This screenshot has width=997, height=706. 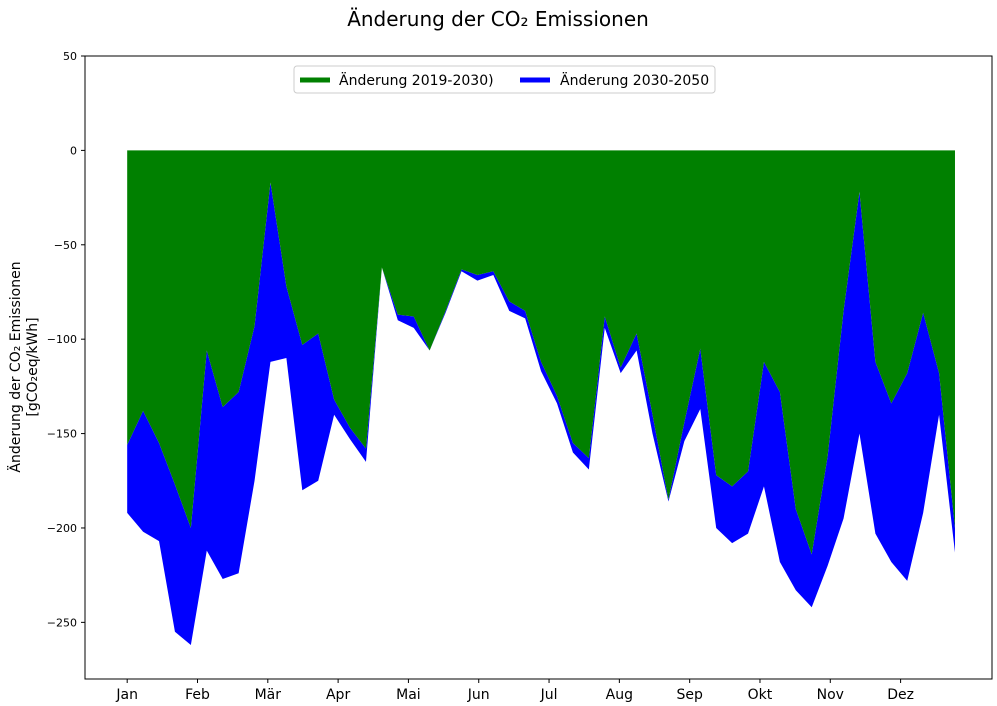 I want to click on y-tick-label: 50, so click(x=70, y=56).